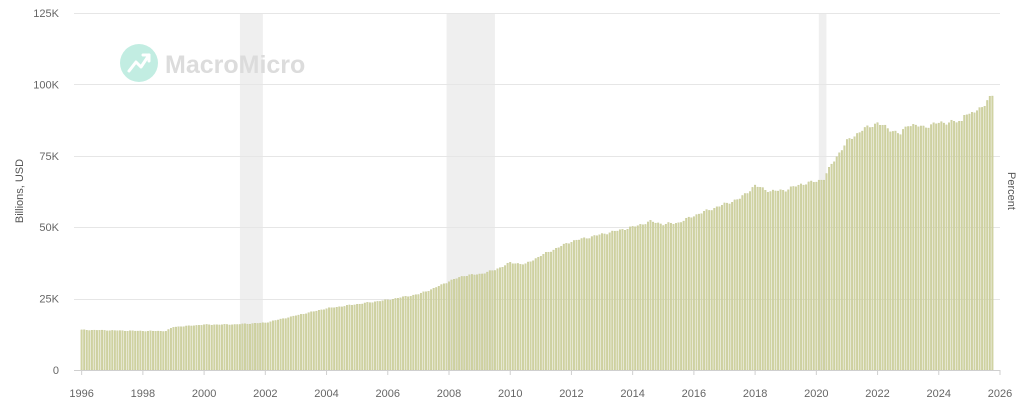 The image size is (1024, 415). I want to click on x-tick-label: 2014, so click(632, 394).